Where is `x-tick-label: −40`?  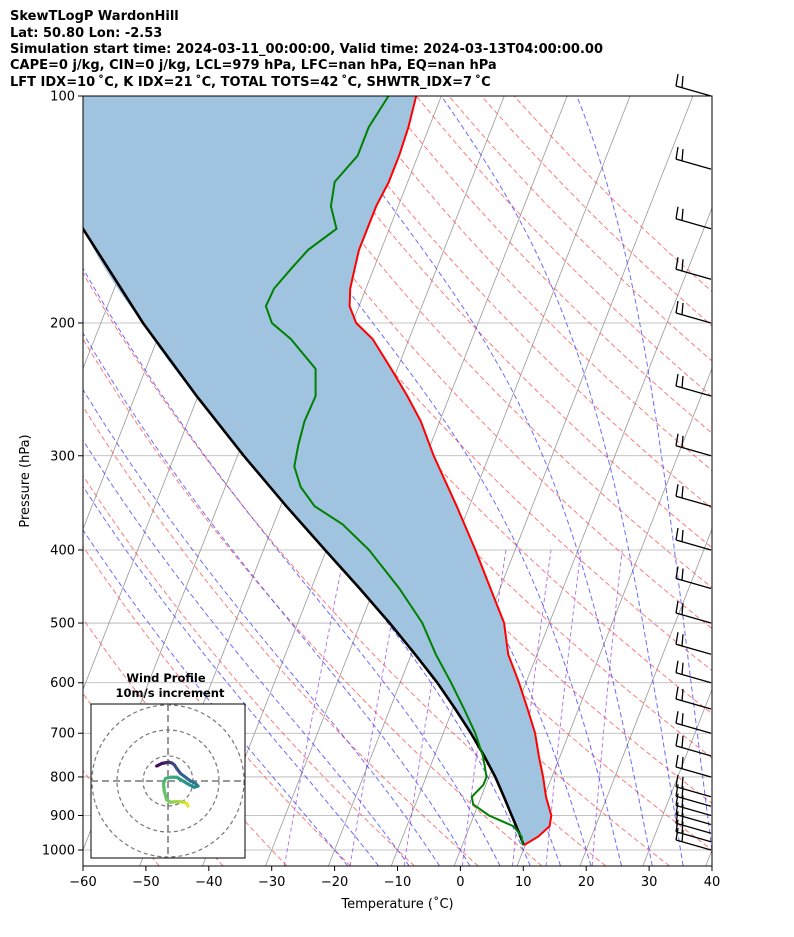 x-tick-label: −40 is located at coordinates (208, 882).